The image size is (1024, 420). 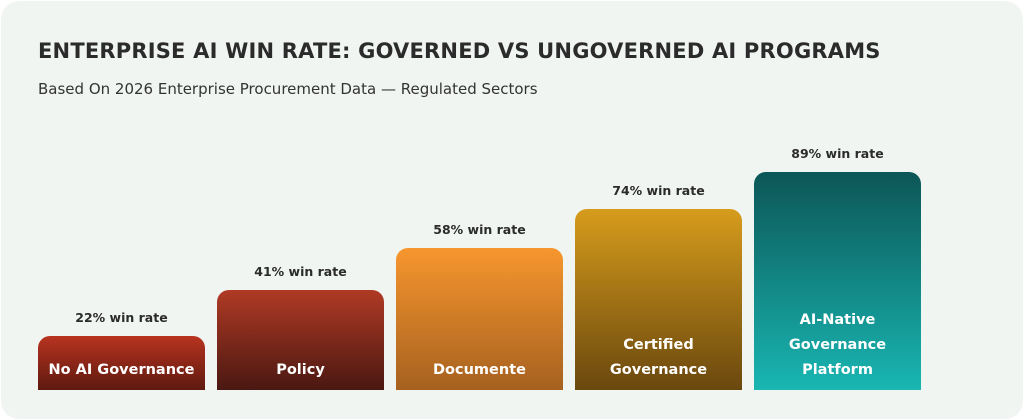 What do you see at coordinates (479, 229) in the screenshot?
I see `value-label: 58% win rate` at bounding box center [479, 229].